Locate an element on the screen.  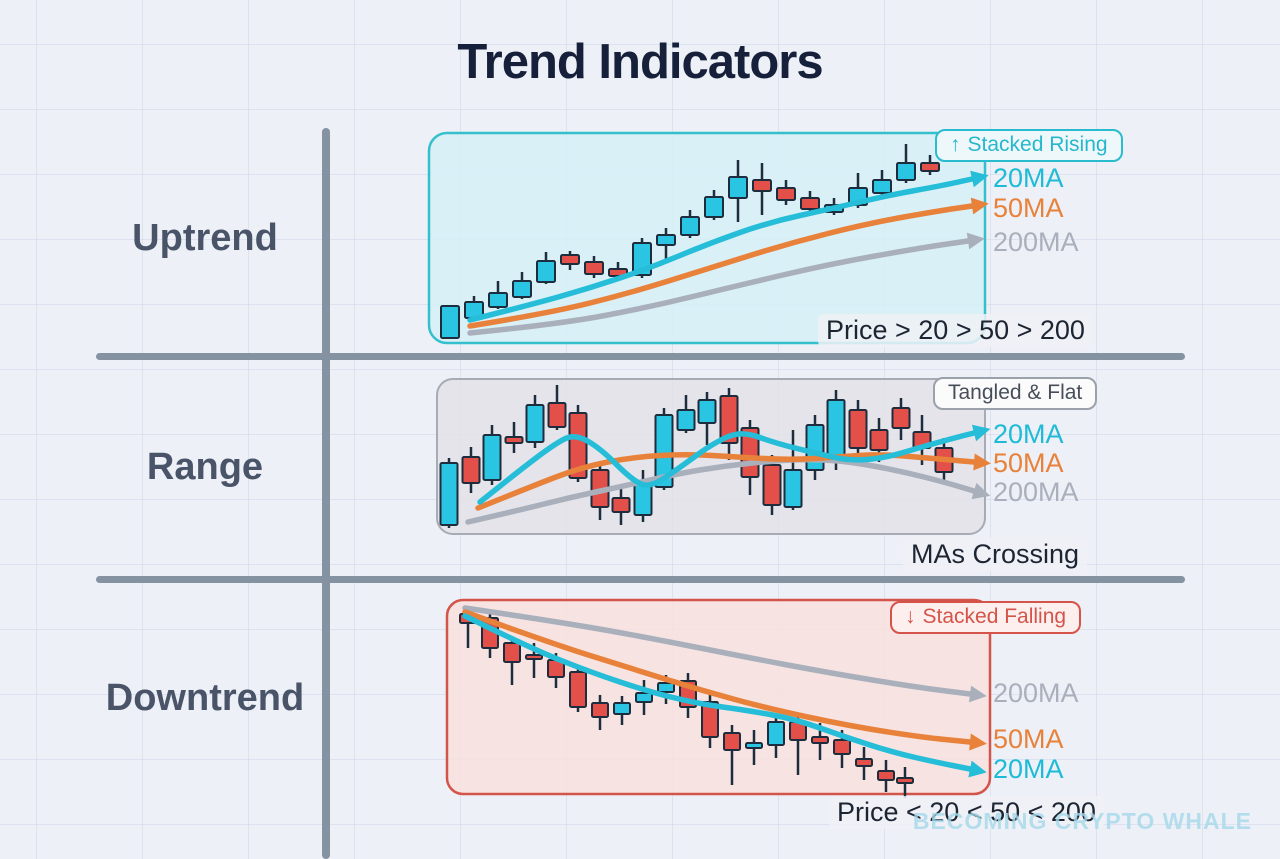
down-arrow-icon: ↓ is located at coordinates (910, 616).